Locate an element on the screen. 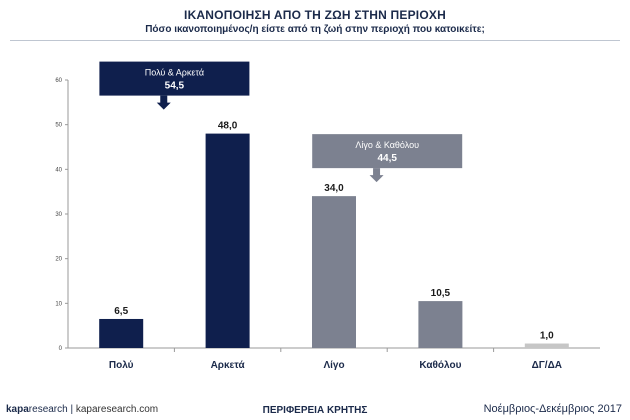 Image resolution: width=630 pixels, height=420 pixels. y-tick-label: 50 is located at coordinates (58, 126).